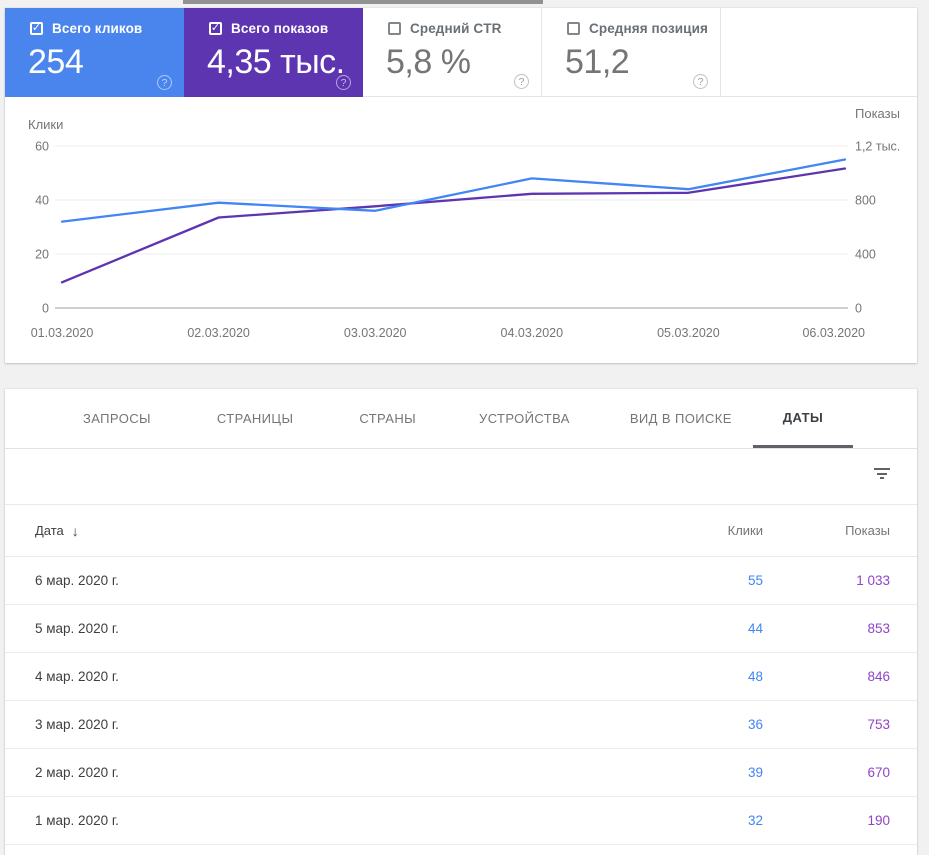 This screenshot has width=929, height=855. Describe the element at coordinates (755, 724) in the screenshot. I see `row-clicks: 36` at that location.